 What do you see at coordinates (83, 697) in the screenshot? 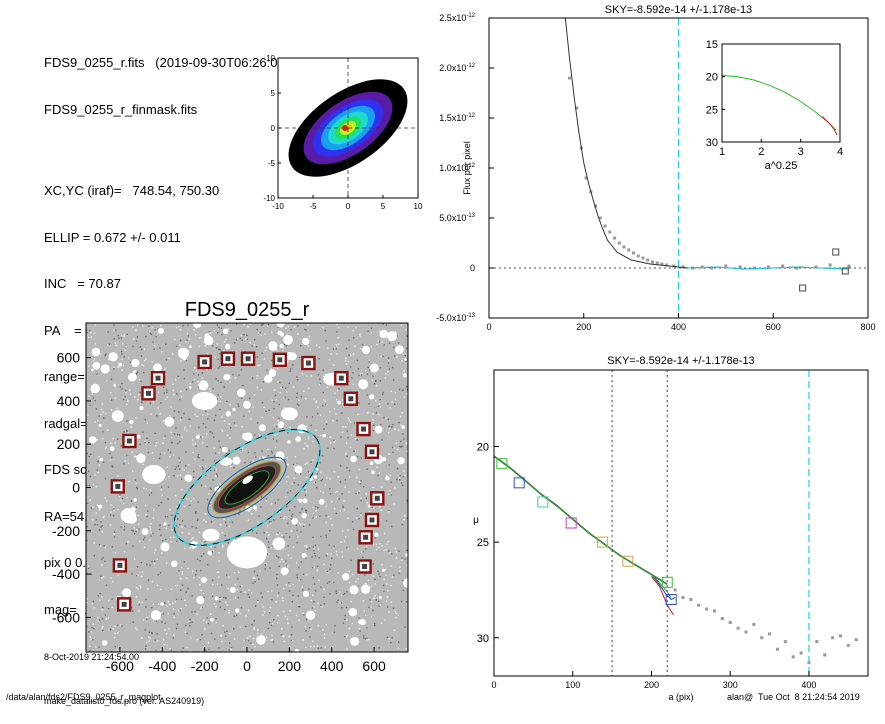
I see `footer-path: /data/alan/fds2/FDS9_0255_r_magplot` at bounding box center [83, 697].